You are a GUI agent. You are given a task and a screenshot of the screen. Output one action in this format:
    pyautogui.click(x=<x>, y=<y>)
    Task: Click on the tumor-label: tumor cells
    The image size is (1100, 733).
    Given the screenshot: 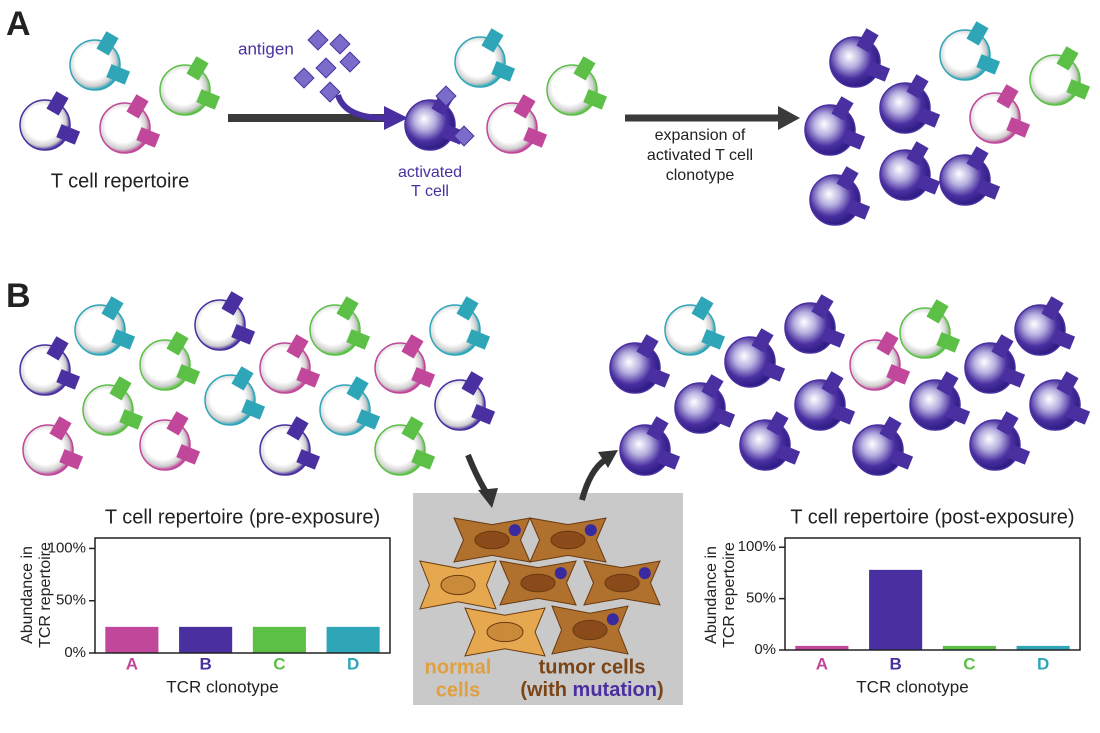 What is the action you would take?
    pyautogui.click(x=592, y=667)
    